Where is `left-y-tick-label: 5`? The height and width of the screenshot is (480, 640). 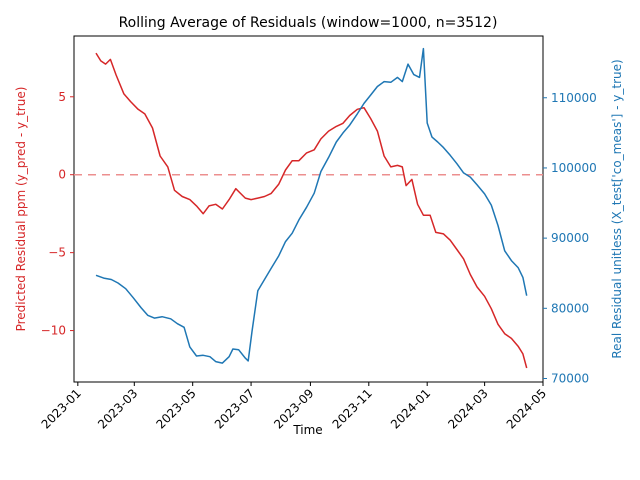
left-y-tick-label: 5 is located at coordinates (62, 97).